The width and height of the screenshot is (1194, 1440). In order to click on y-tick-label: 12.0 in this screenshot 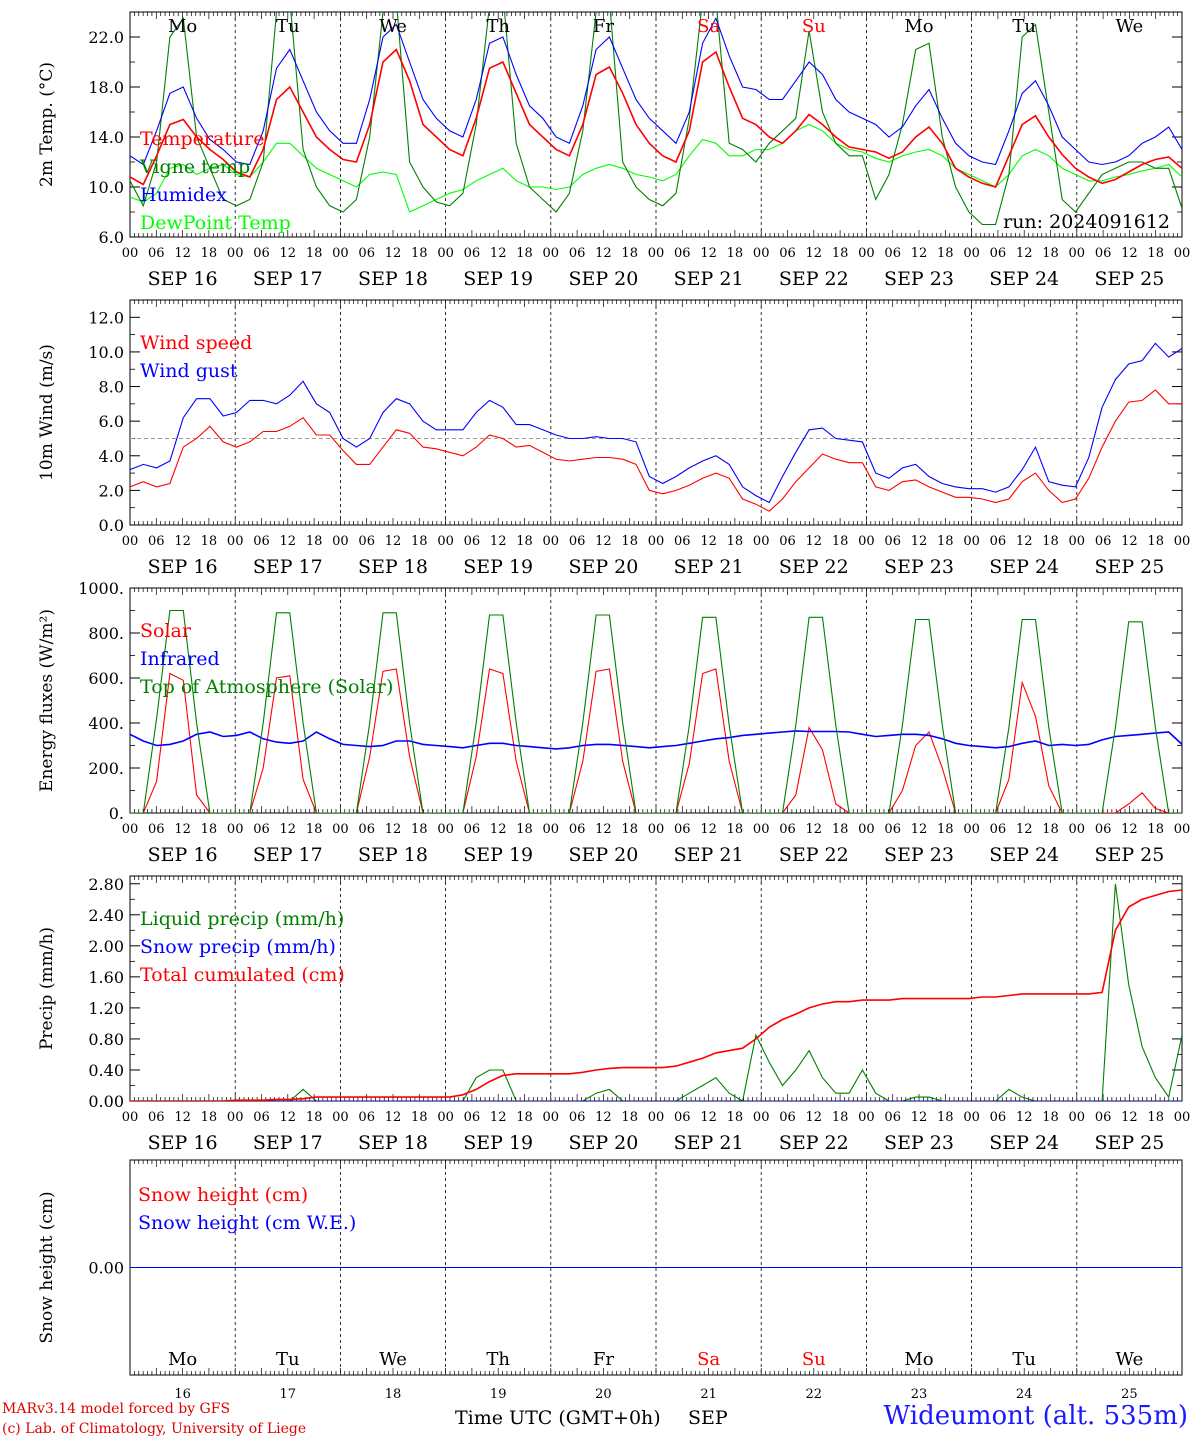, I will do `click(106, 317)`.